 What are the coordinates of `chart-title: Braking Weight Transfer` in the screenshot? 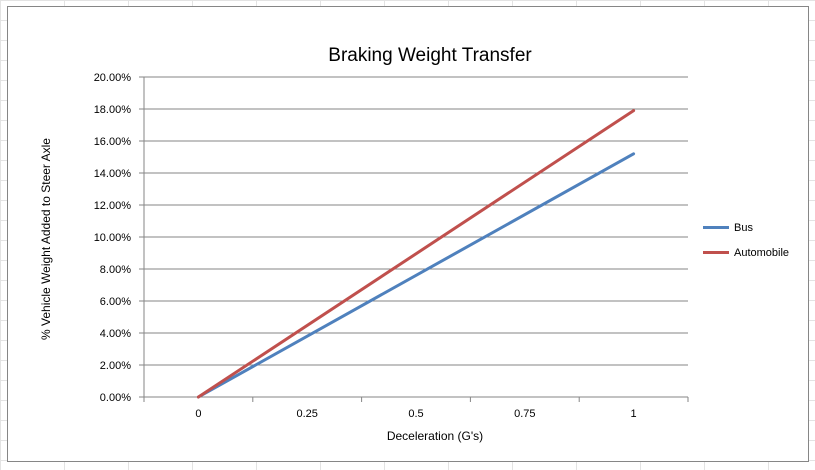 It's located at (430, 55).